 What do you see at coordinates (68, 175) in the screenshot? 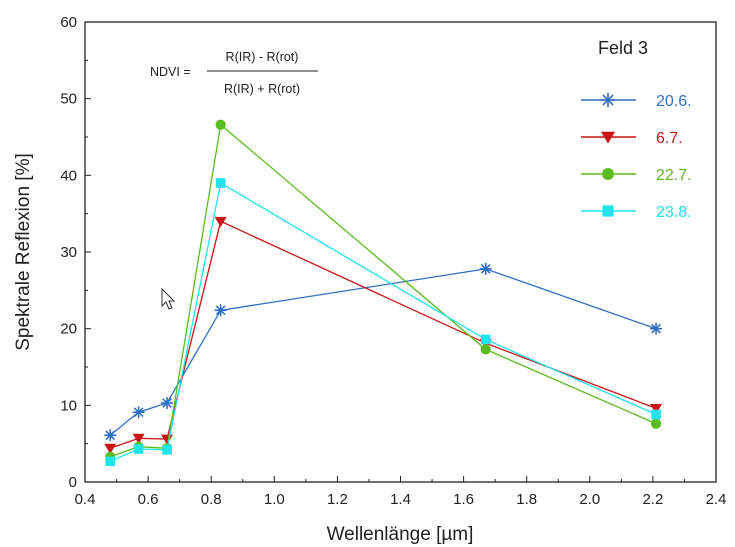
I see `y-tick-label: 40` at bounding box center [68, 175].